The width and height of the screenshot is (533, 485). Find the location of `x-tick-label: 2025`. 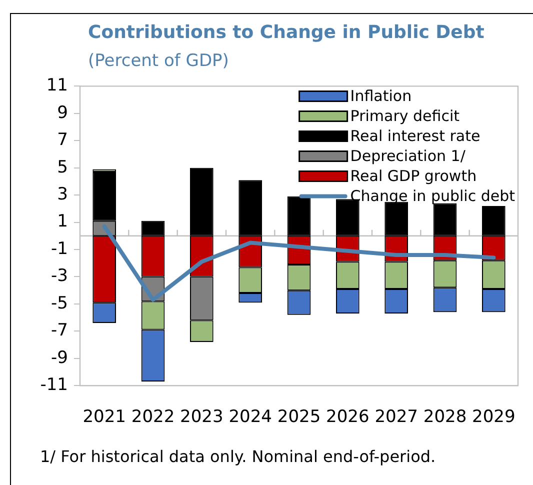

x-tick-label: 2025 is located at coordinates (299, 417).